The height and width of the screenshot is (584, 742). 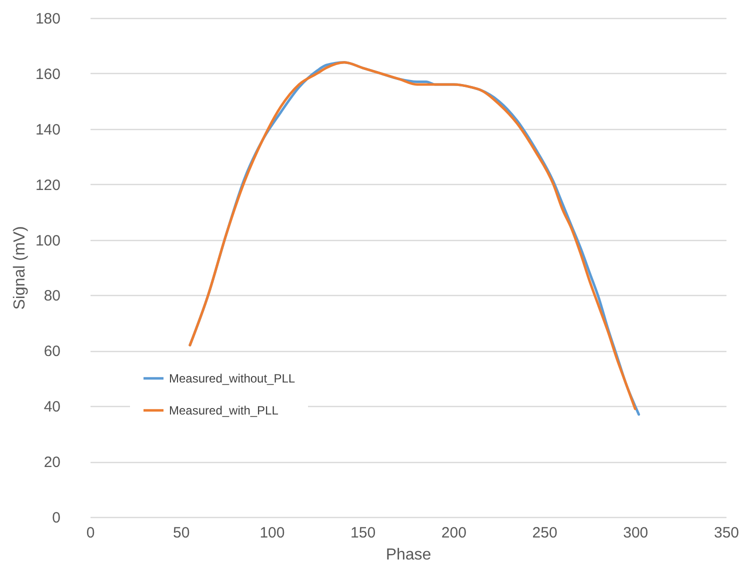 What do you see at coordinates (409, 555) in the screenshot?
I see `x-axis-title: Phase` at bounding box center [409, 555].